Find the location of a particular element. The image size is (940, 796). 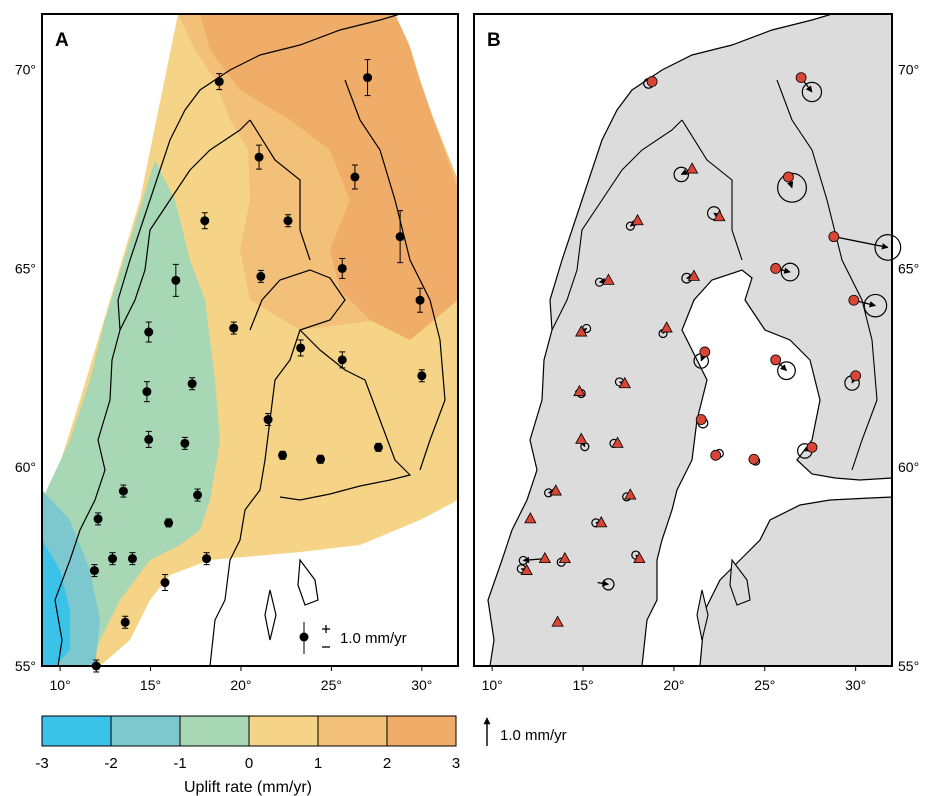

lat-tick-label-left: 55° is located at coordinates (25, 666).